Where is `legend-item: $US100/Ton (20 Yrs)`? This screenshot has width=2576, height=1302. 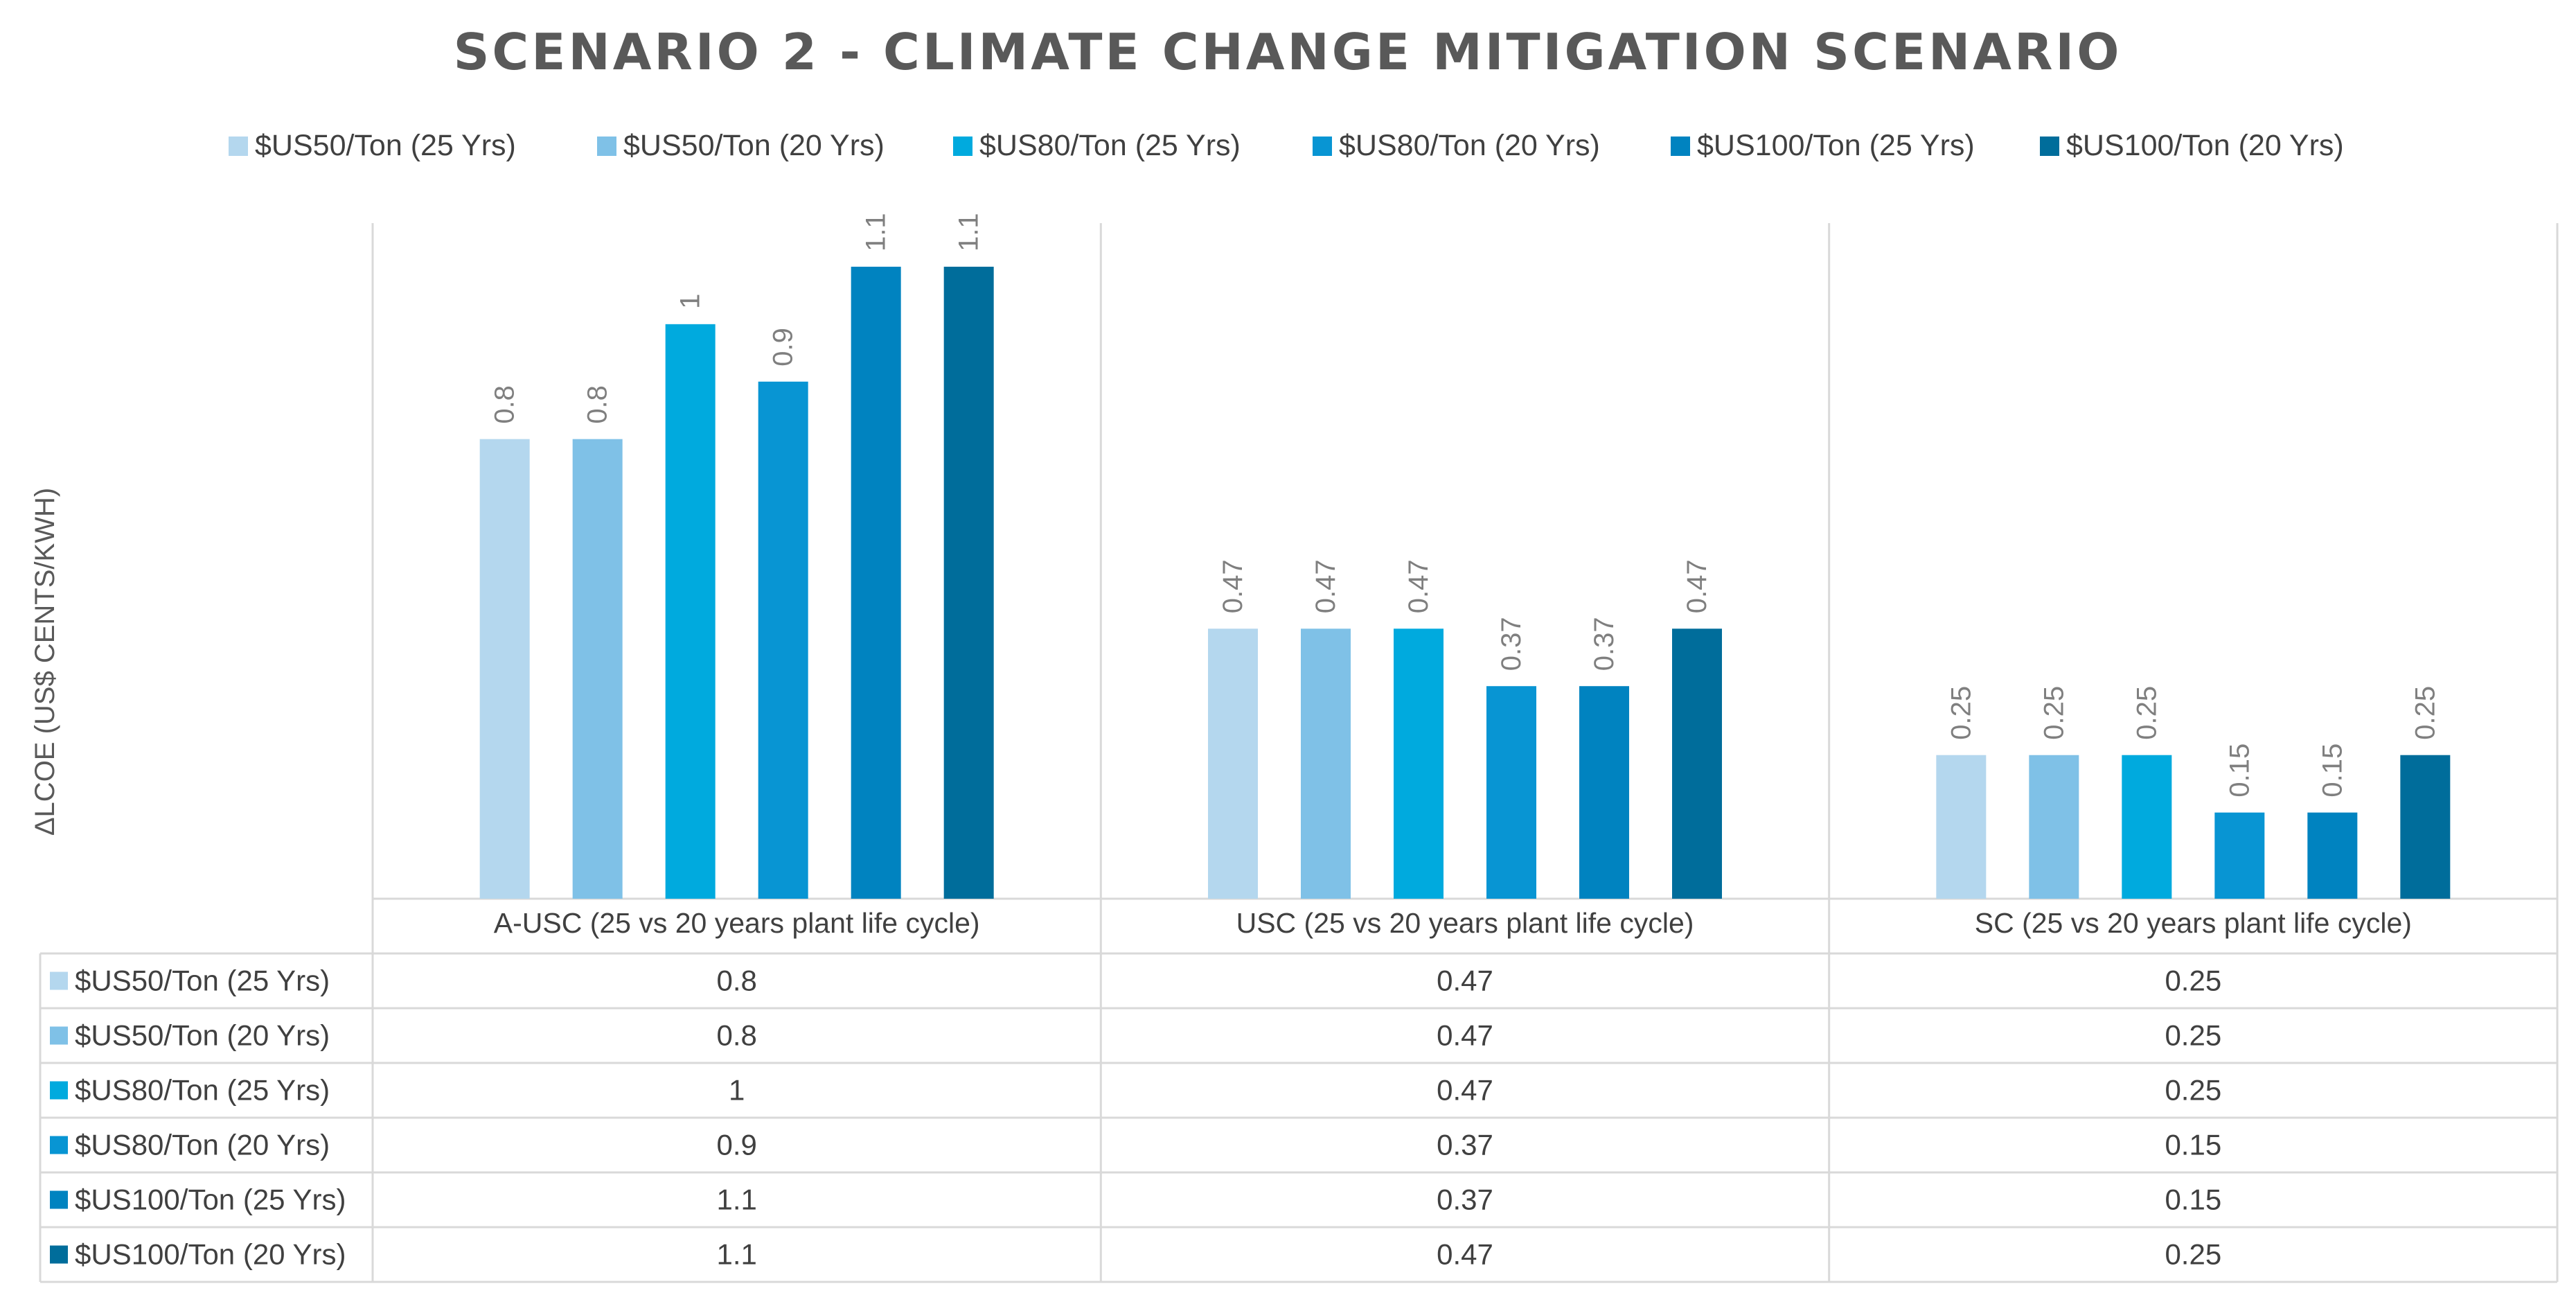
legend-item: $US100/Ton (20 Yrs) is located at coordinates (2192, 145).